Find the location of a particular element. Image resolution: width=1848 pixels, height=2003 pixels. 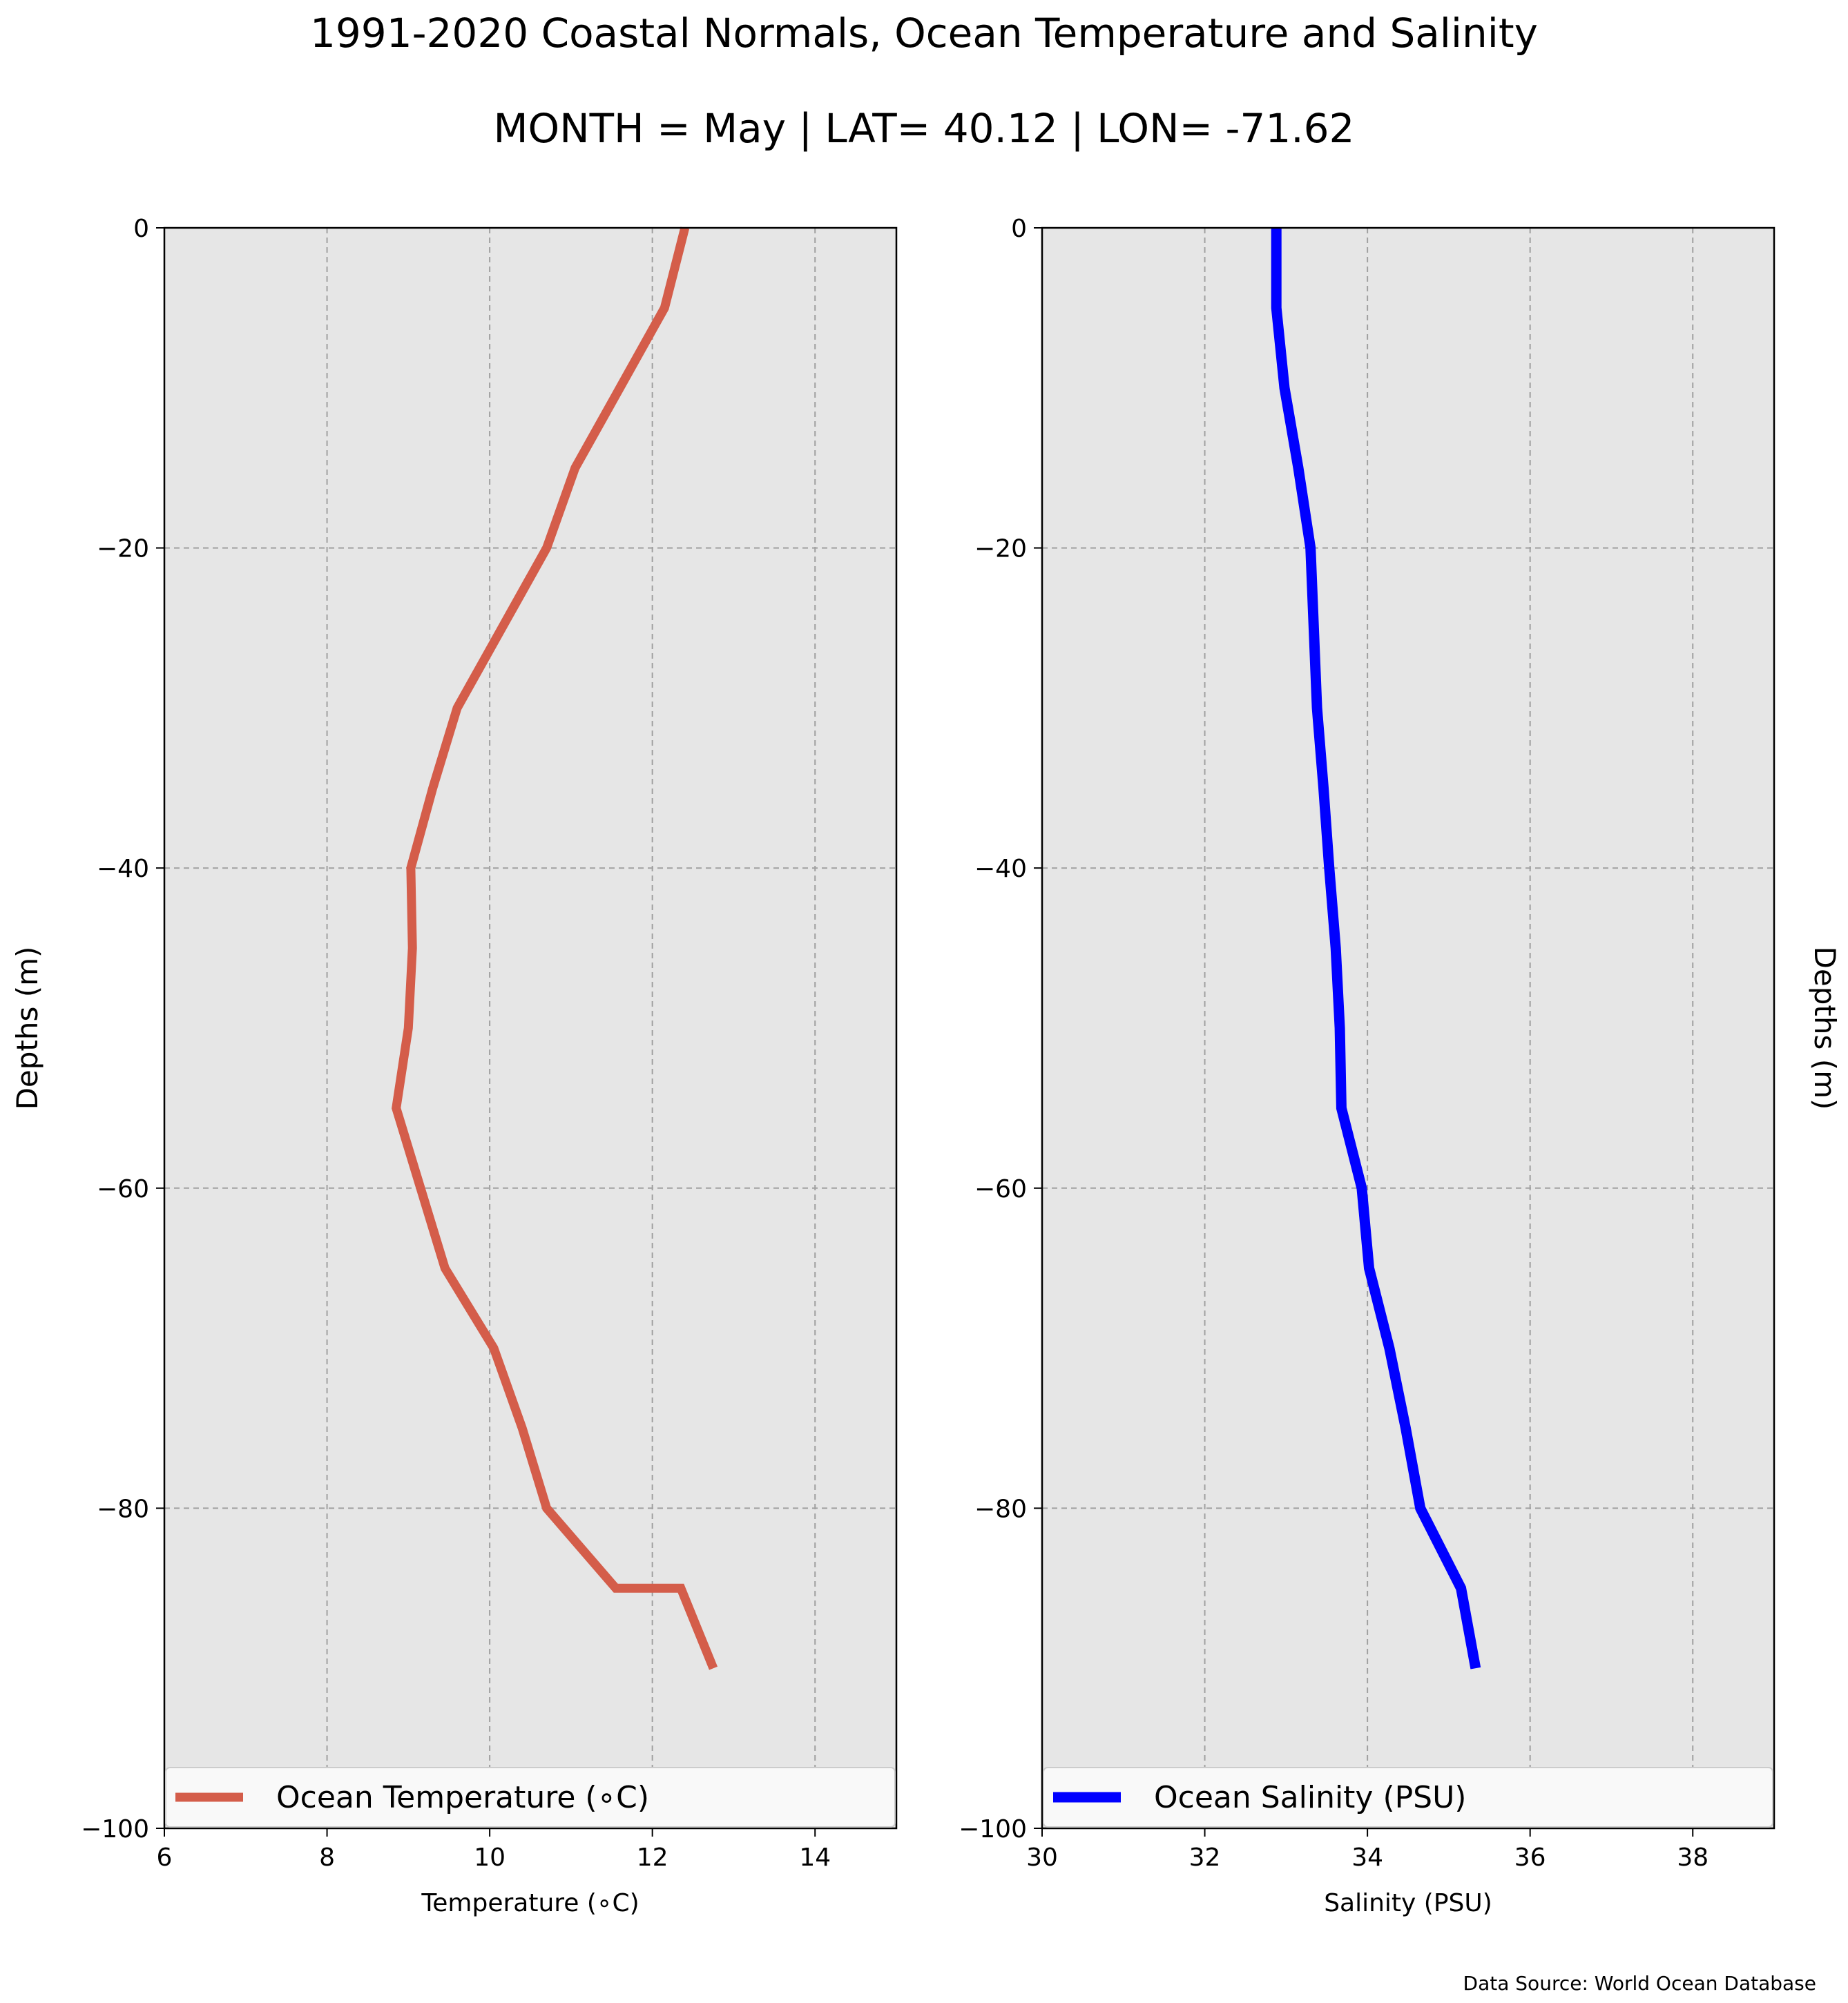

salinity-y-axis-label: Depths (m) is located at coordinates (1825, 1028).